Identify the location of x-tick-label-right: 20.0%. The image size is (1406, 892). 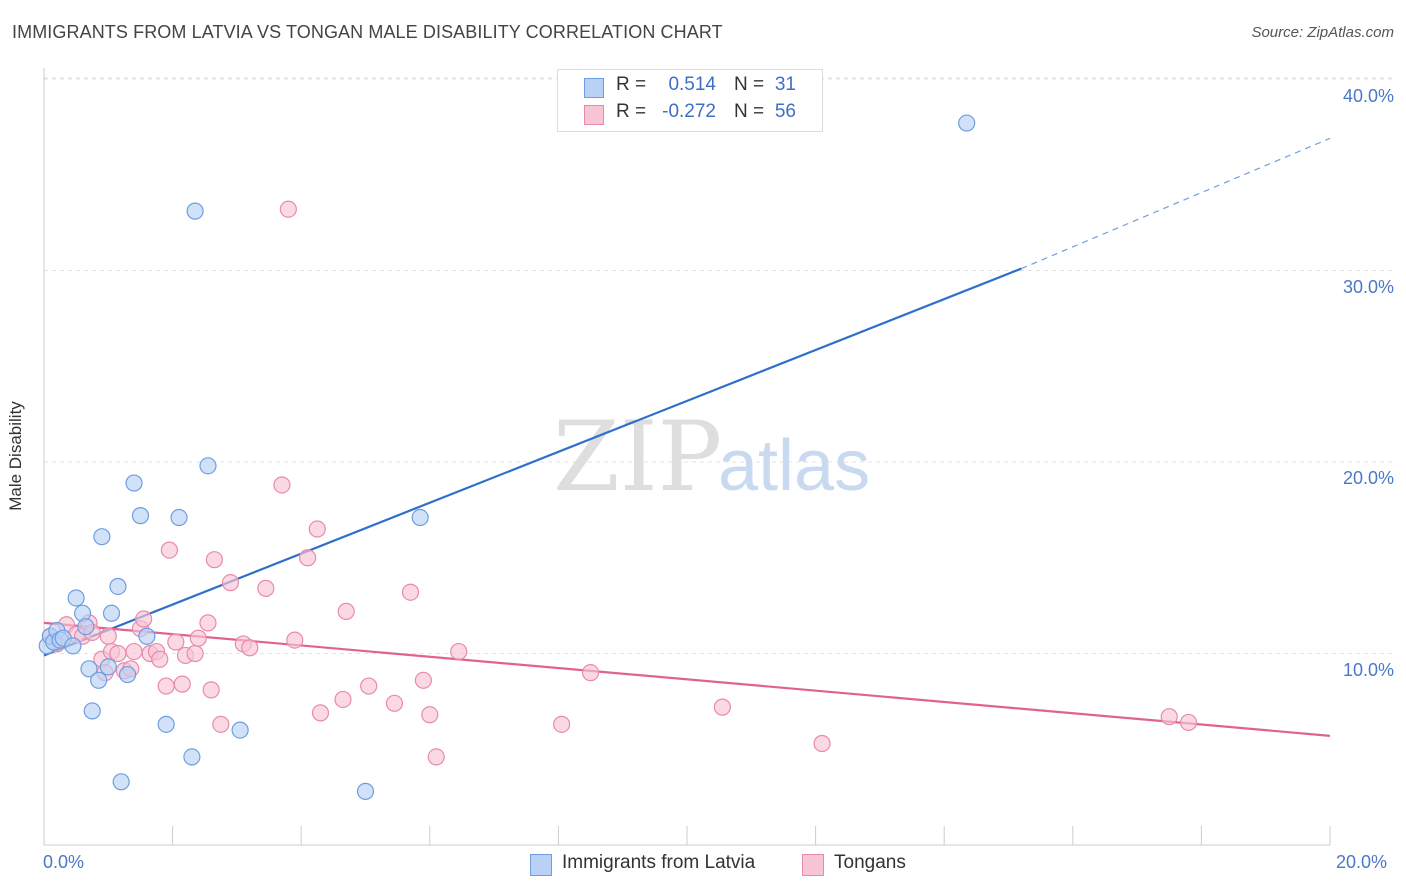
(1362, 862).